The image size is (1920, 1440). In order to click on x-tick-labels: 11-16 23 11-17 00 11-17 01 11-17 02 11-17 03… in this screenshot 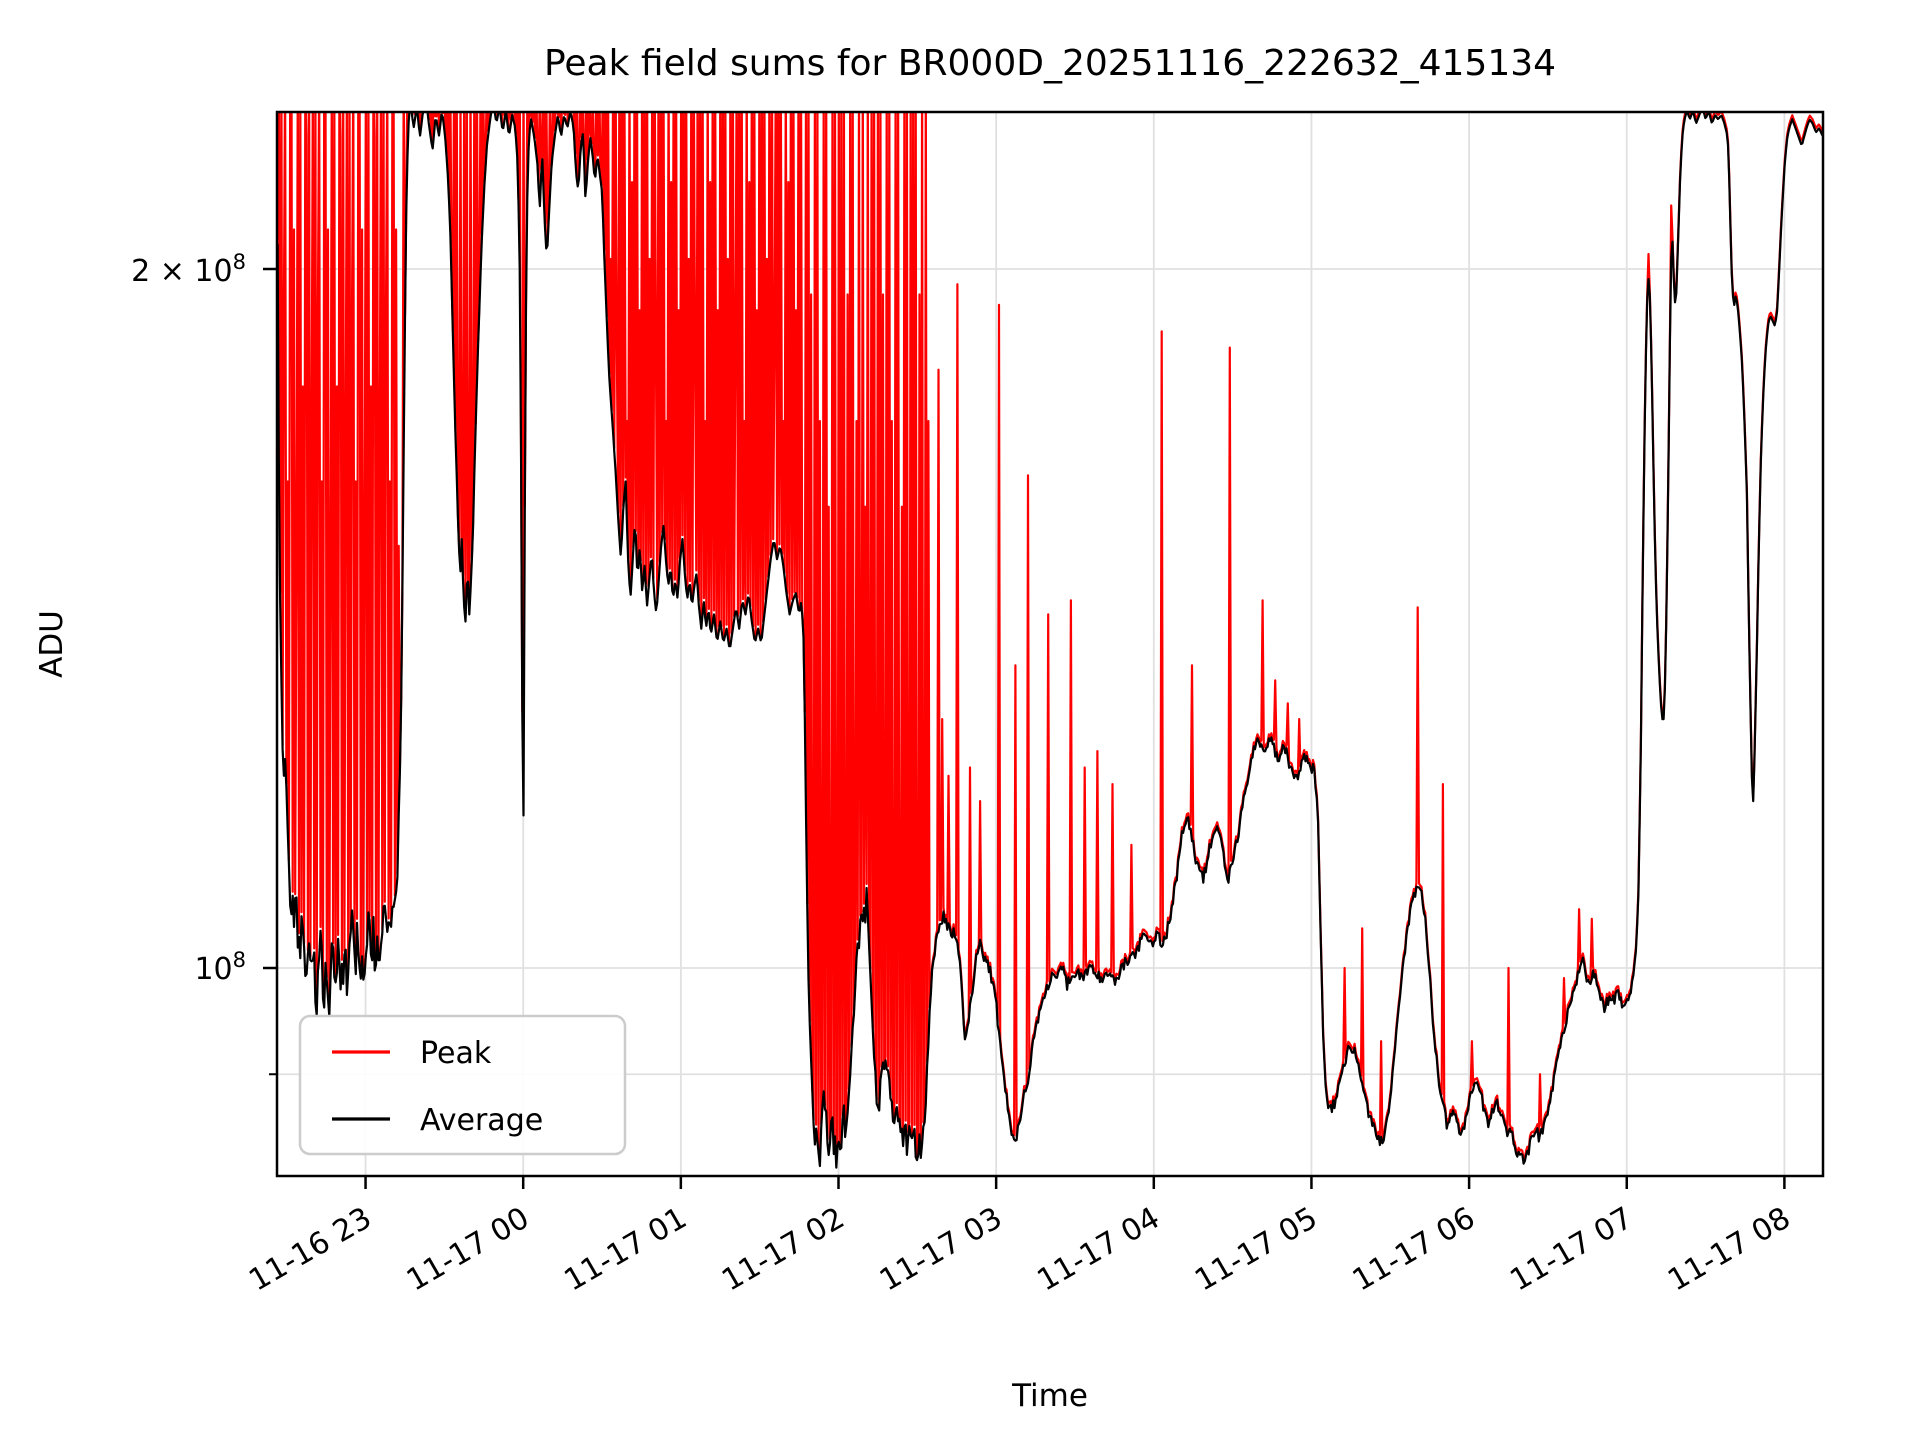, I will do `click(1019, 1250)`.